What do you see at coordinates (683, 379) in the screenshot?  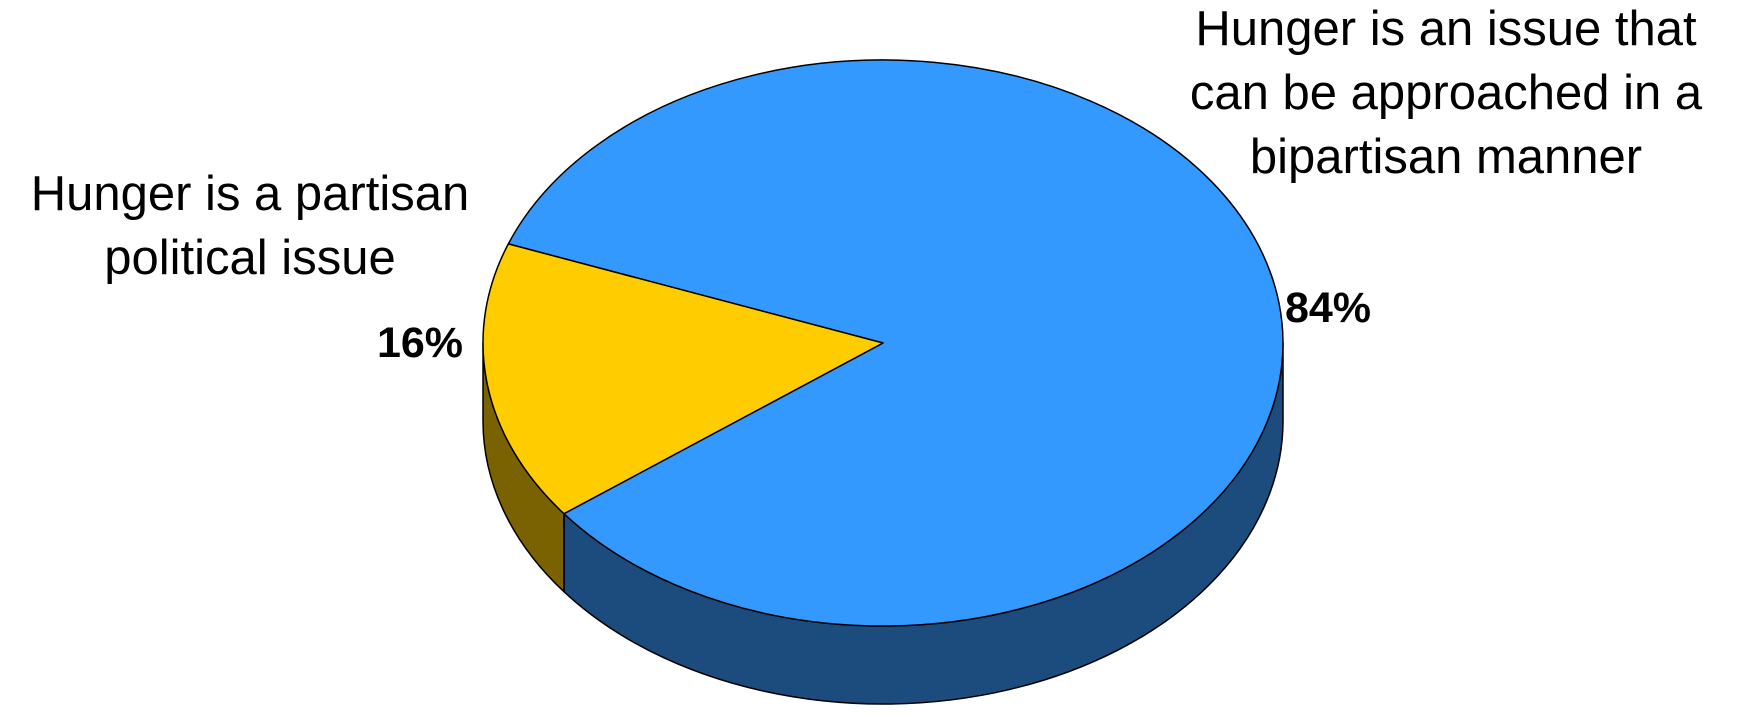 I see `pie-slice-partisan` at bounding box center [683, 379].